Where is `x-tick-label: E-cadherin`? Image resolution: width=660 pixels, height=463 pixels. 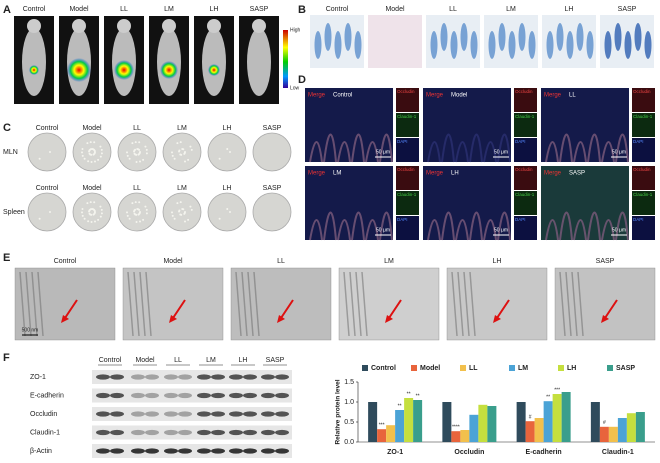
x-tick-label: E-cadherin is located at coordinates (544, 452).